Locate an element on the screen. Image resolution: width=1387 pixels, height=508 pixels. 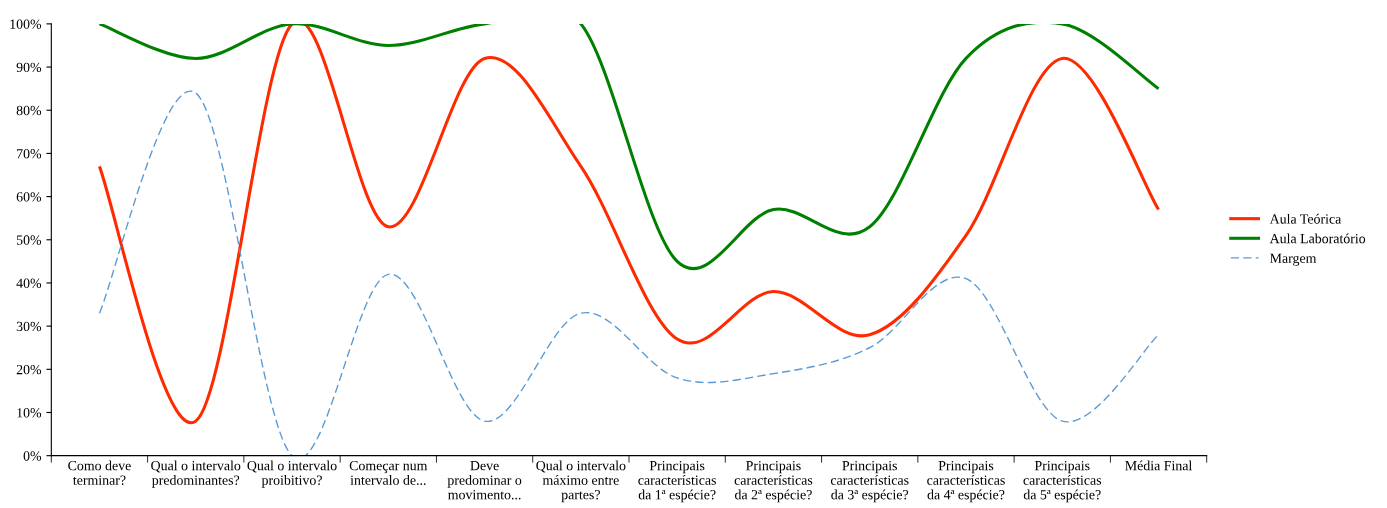
x-tick-label: Principais características da 2ª espécie? is located at coordinates (773, 481).